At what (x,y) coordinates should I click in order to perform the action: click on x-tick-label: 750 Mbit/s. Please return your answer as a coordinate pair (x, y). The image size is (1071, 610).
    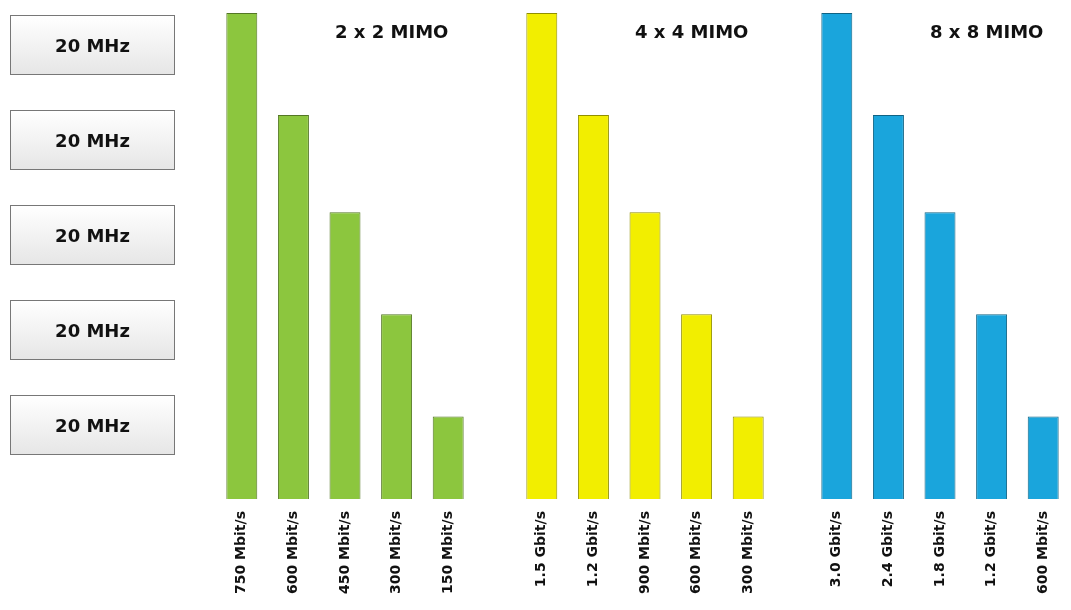
    Looking at the image, I should click on (240, 553).